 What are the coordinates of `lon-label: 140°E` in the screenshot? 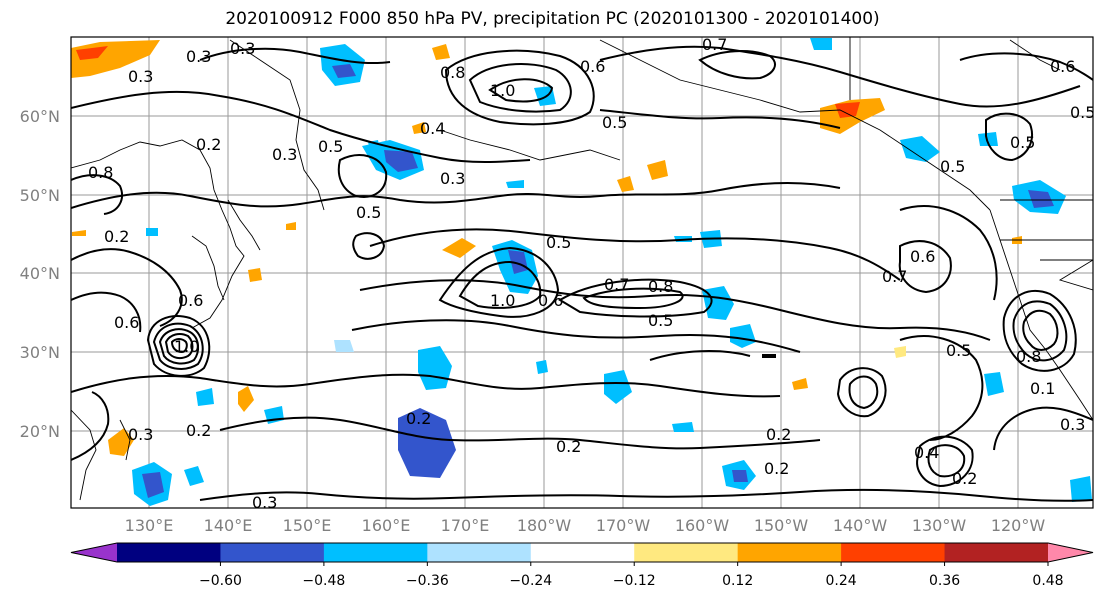 It's located at (228, 525).